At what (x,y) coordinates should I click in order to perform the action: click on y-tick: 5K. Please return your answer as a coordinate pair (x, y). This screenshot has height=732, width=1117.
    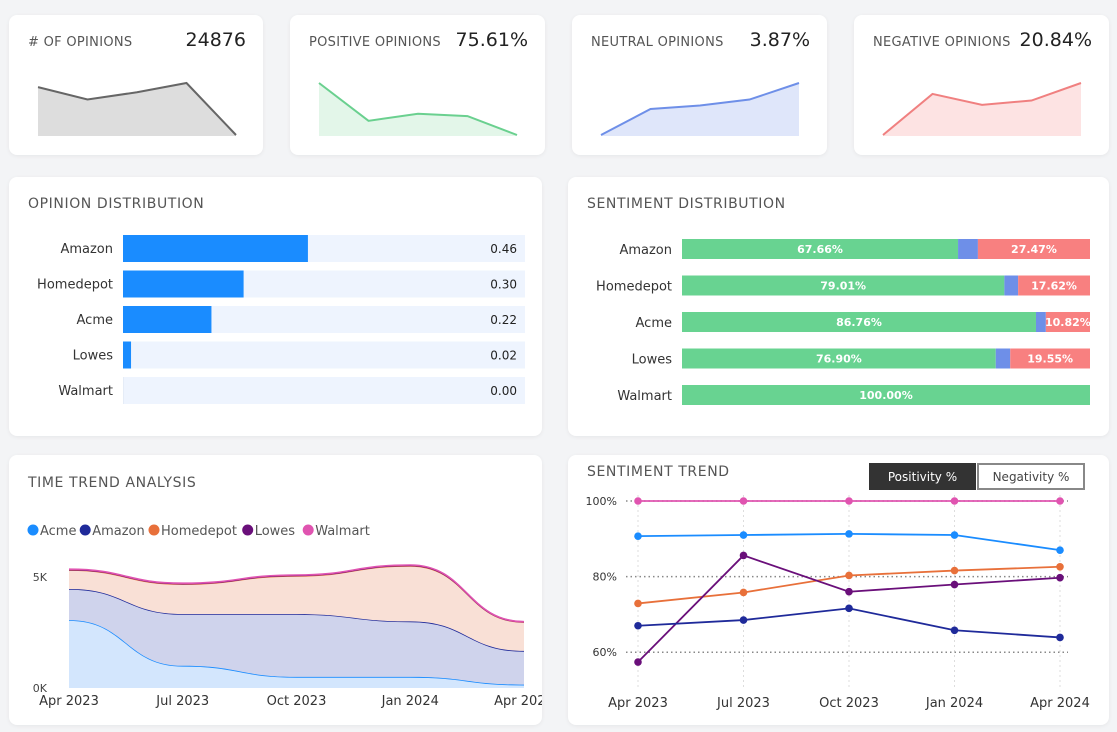
    Looking at the image, I should click on (40, 577).